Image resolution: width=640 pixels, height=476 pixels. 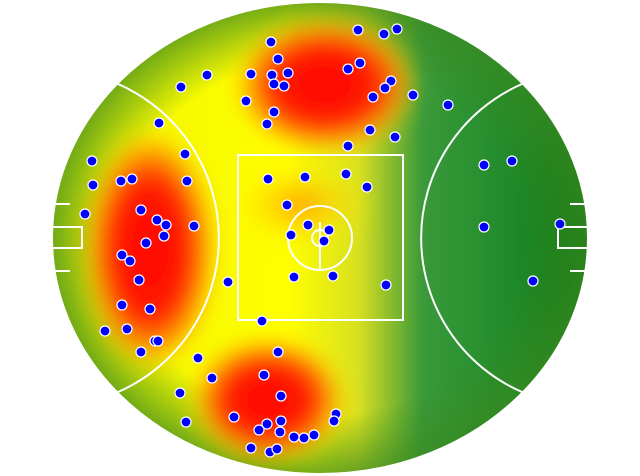 I want to click on goal-posts, so click(x=320, y=237).